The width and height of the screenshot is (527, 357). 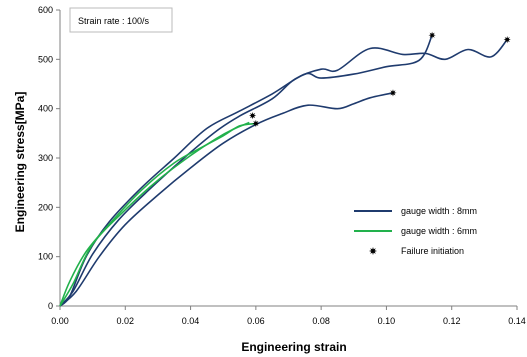 What do you see at coordinates (50, 306) in the screenshot?
I see `y-tick-label: 0` at bounding box center [50, 306].